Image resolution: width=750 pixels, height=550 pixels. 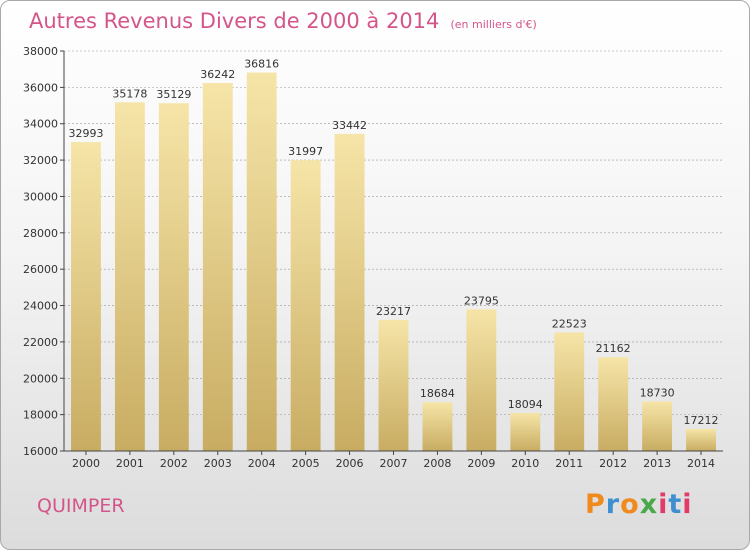 I want to click on bar-2008, so click(x=437, y=426).